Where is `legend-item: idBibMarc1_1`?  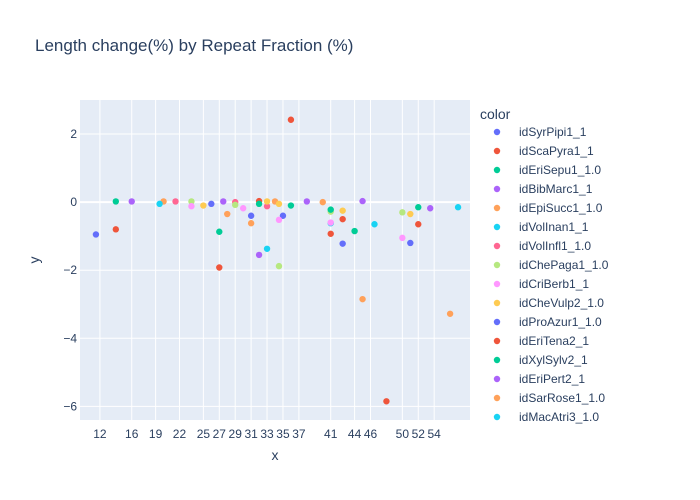 legend-item: idBibMarc1_1 is located at coordinates (543, 189).